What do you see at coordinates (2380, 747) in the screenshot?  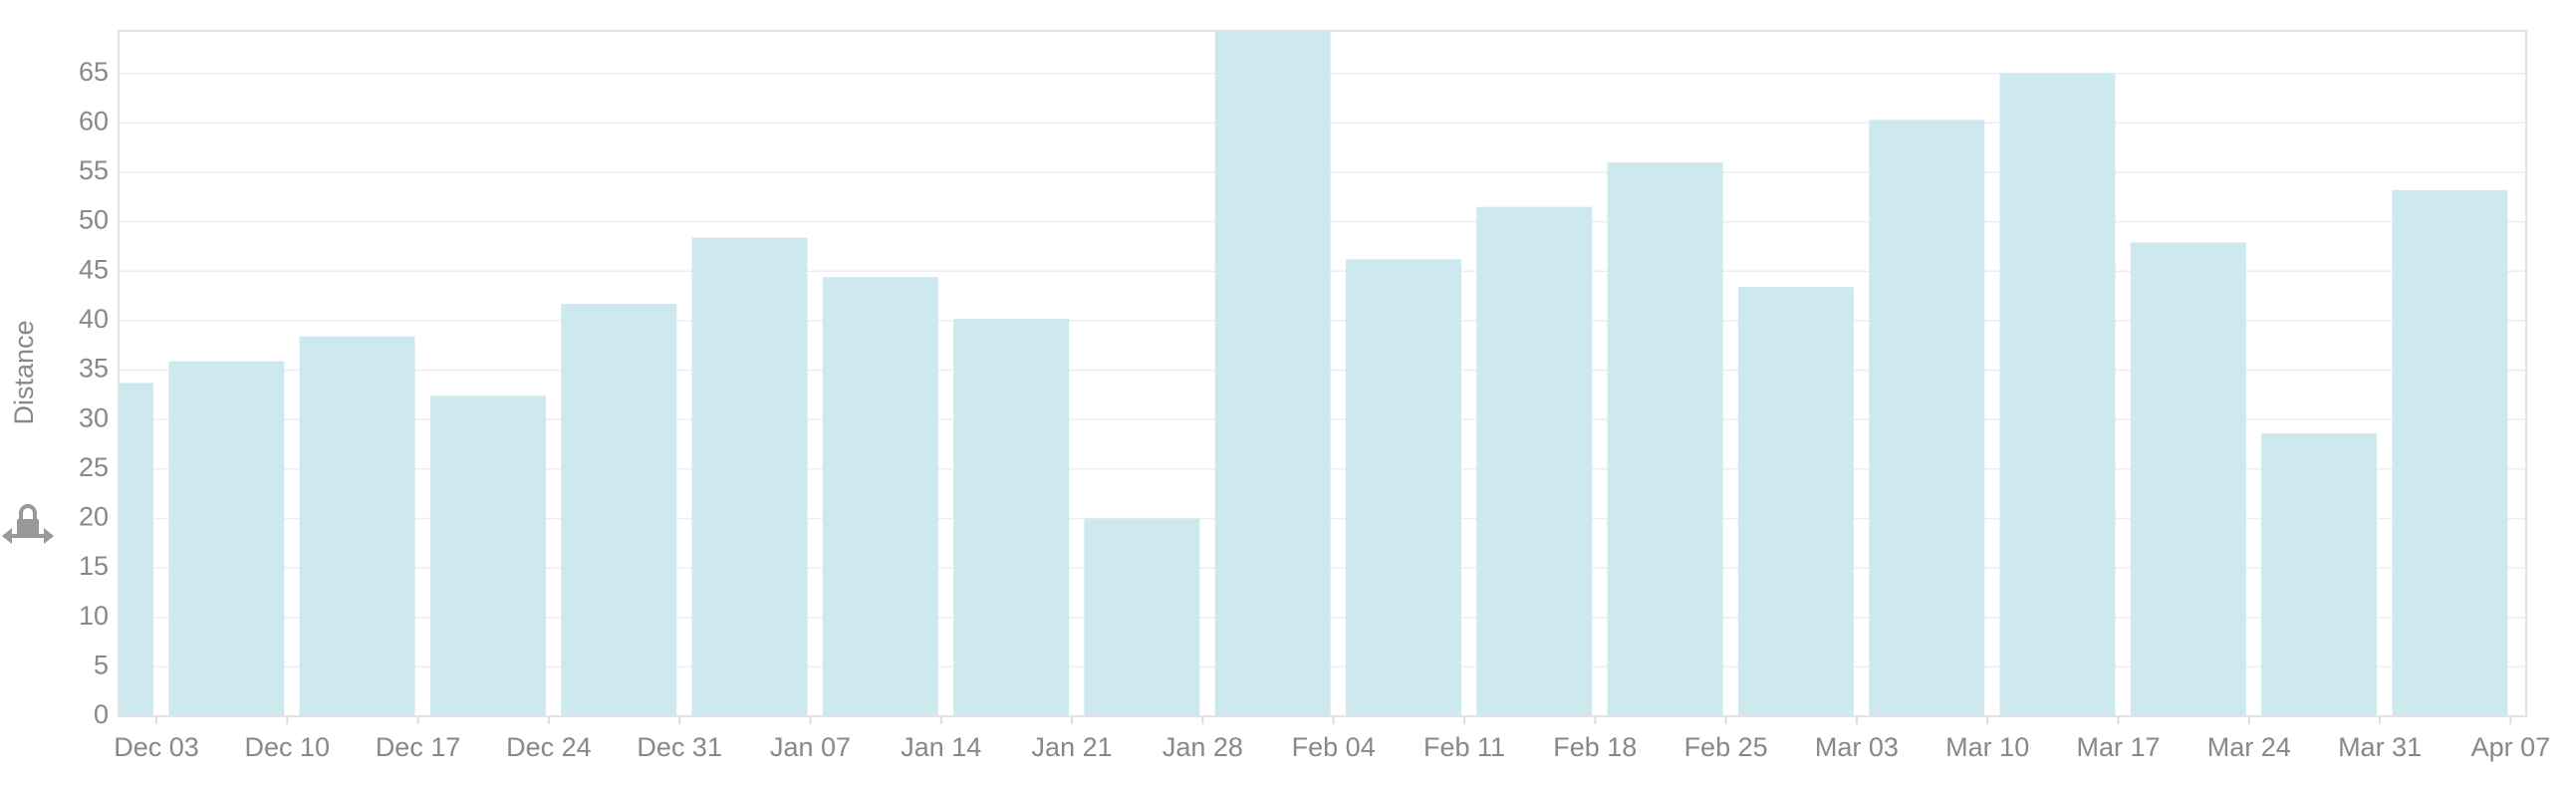 I see `x-tick-label: Mar 31` at bounding box center [2380, 747].